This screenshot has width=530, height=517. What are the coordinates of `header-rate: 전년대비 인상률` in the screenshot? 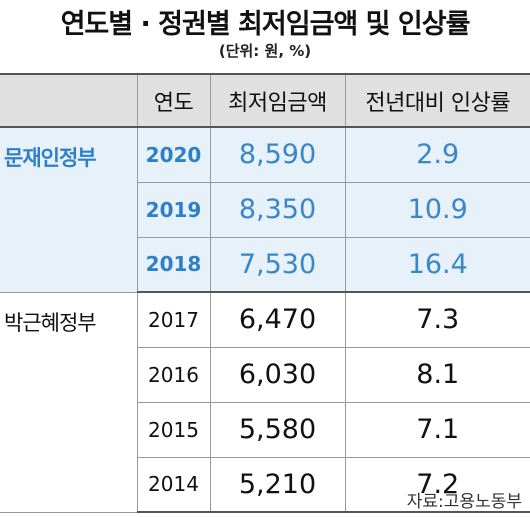 It's located at (437, 100).